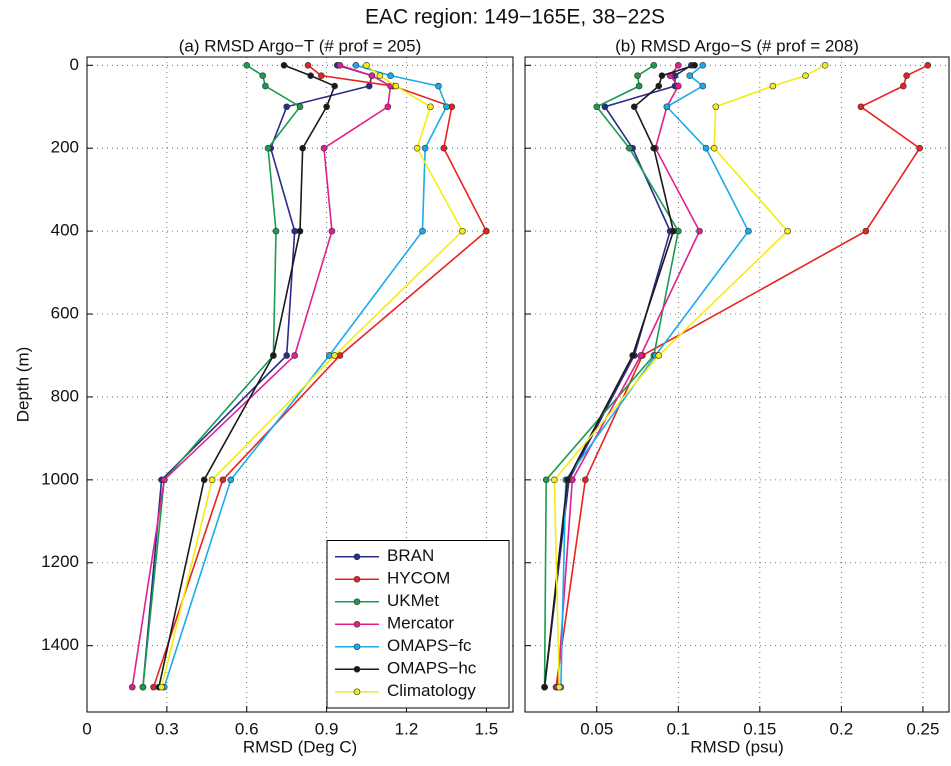 The image size is (951, 766). Describe the element at coordinates (60, 644) in the screenshot. I see `y-tick-label: 1400` at that location.